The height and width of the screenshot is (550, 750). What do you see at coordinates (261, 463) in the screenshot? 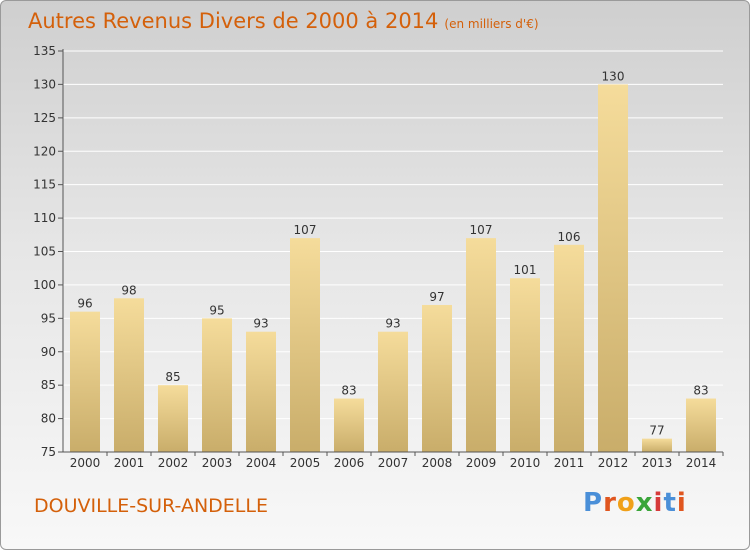
I see `x-tick-label: 2004` at bounding box center [261, 463].